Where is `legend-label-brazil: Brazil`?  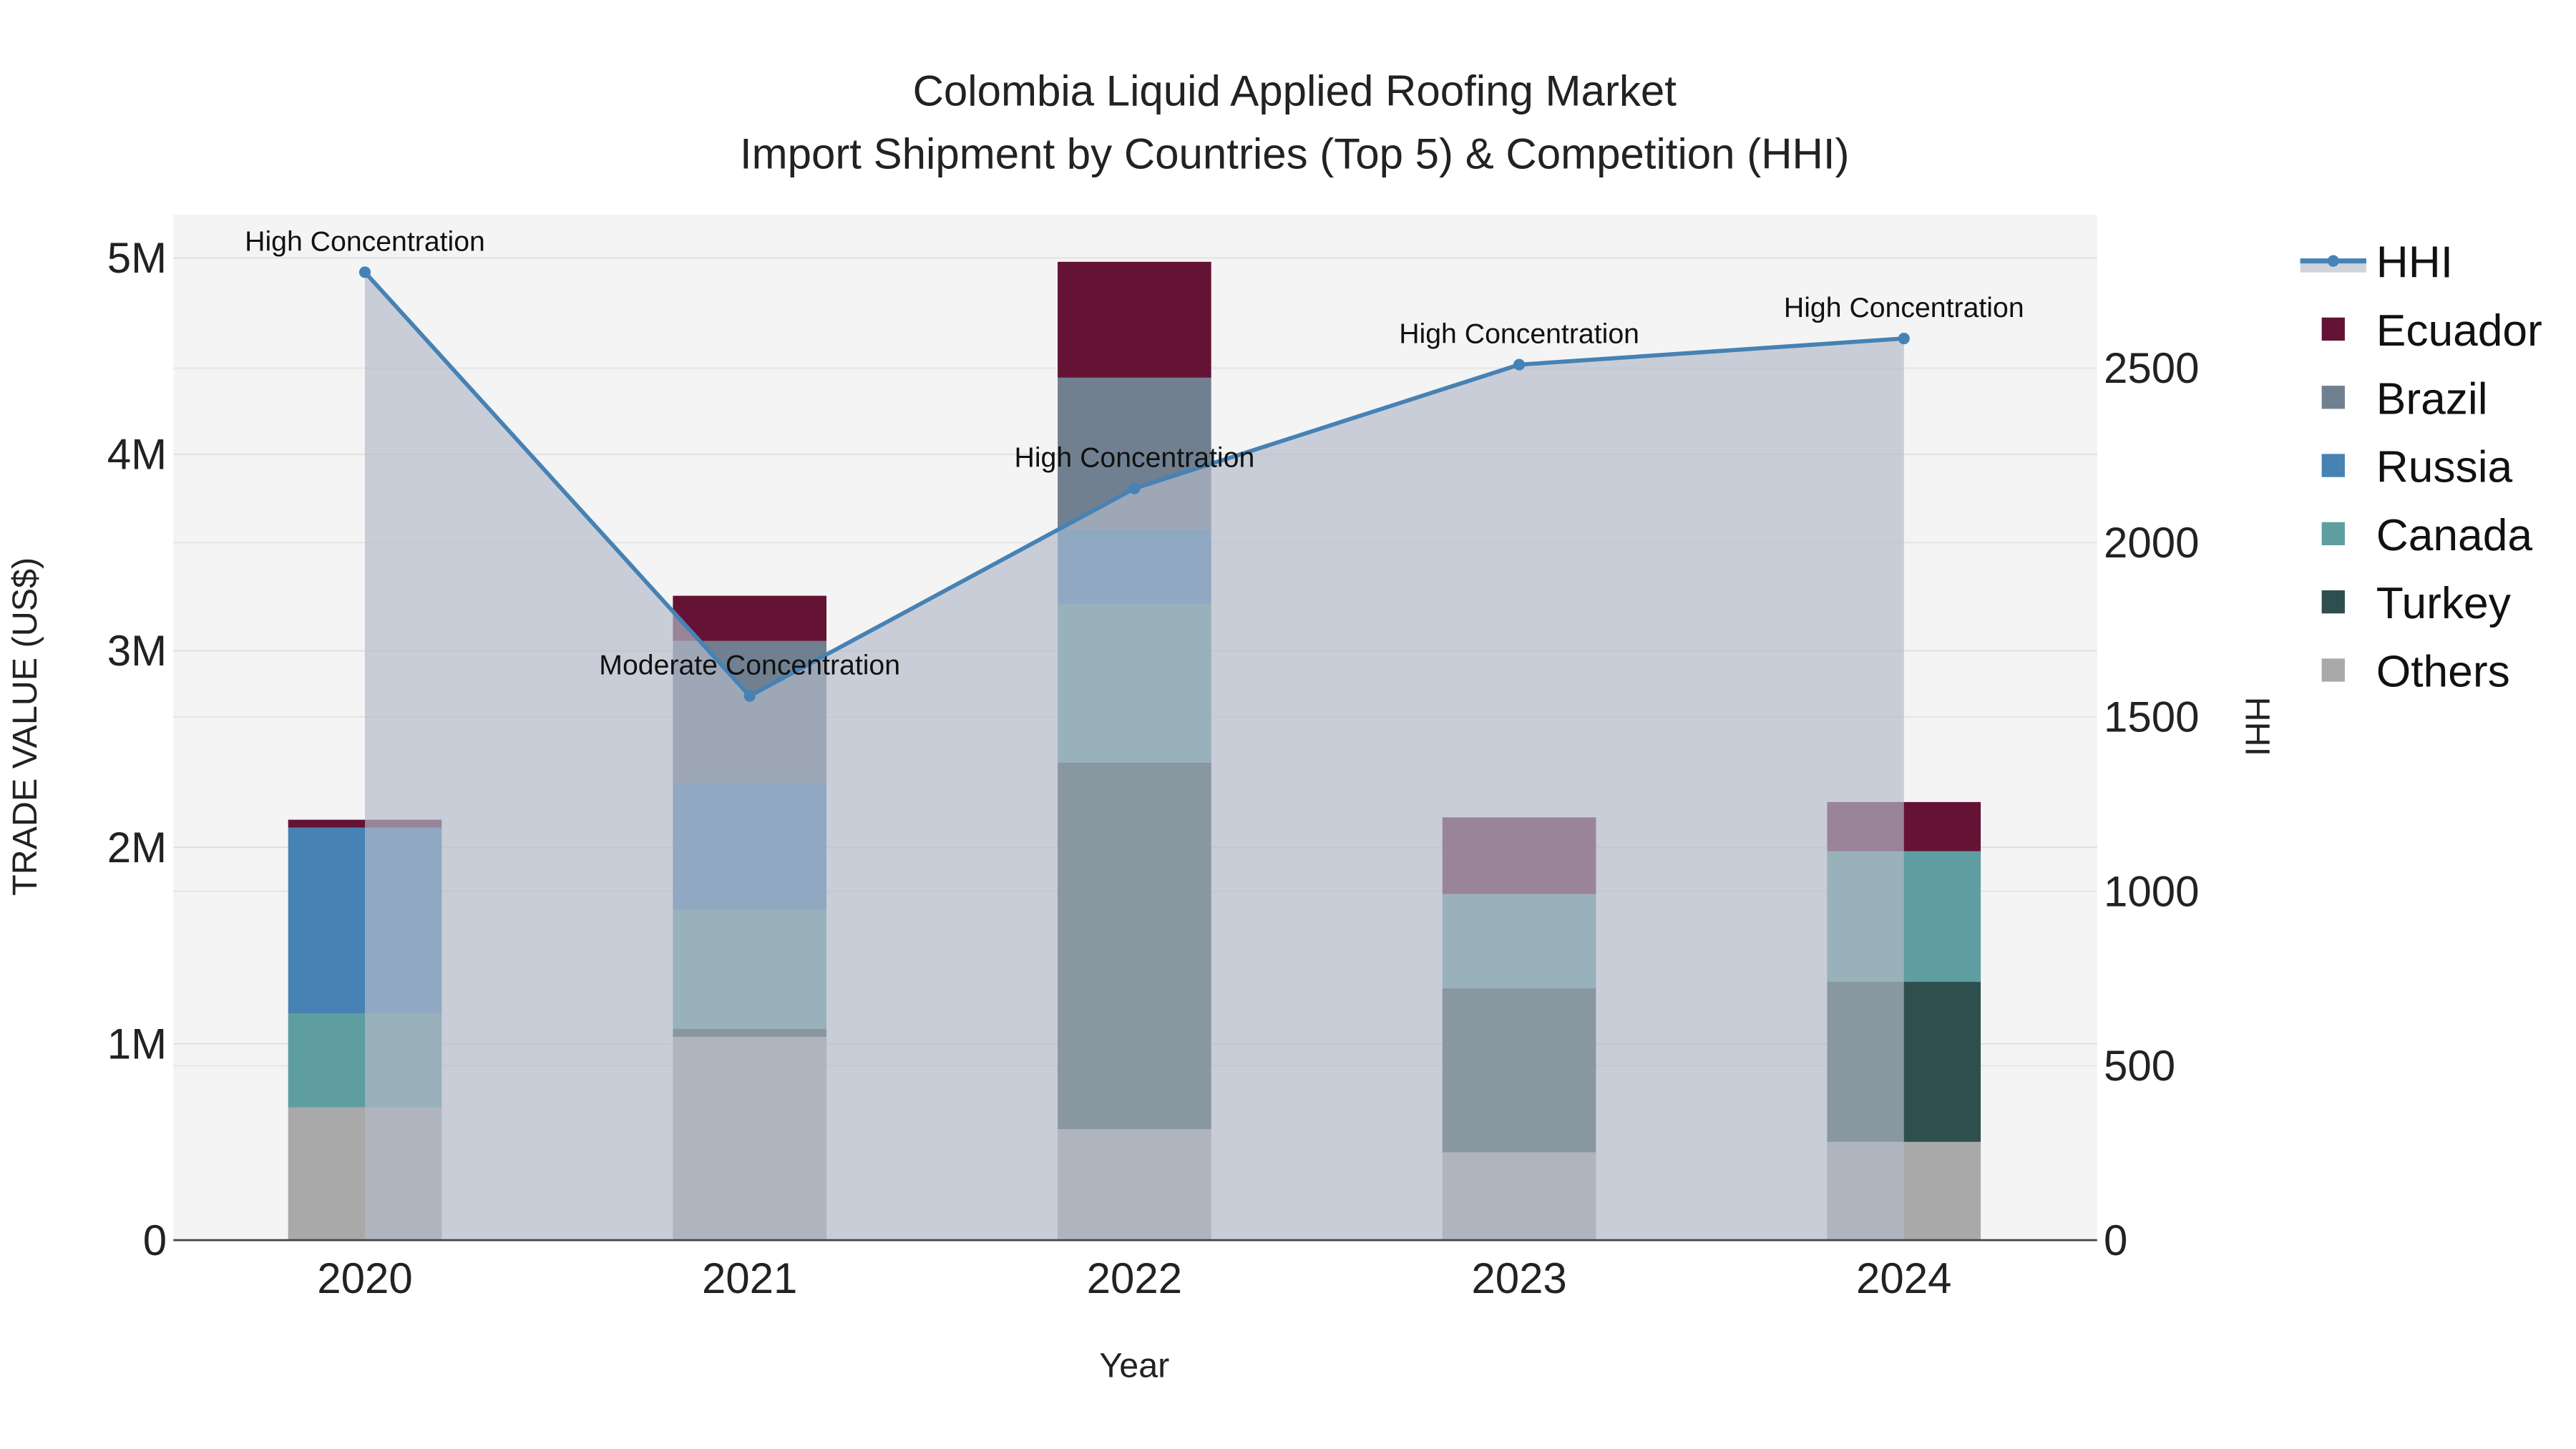 legend-label-brazil: Brazil is located at coordinates (2432, 399).